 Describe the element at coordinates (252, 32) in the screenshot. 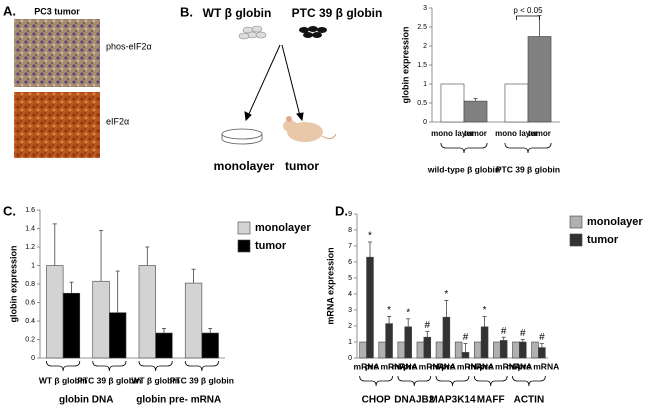

I see `cells-wt` at that location.